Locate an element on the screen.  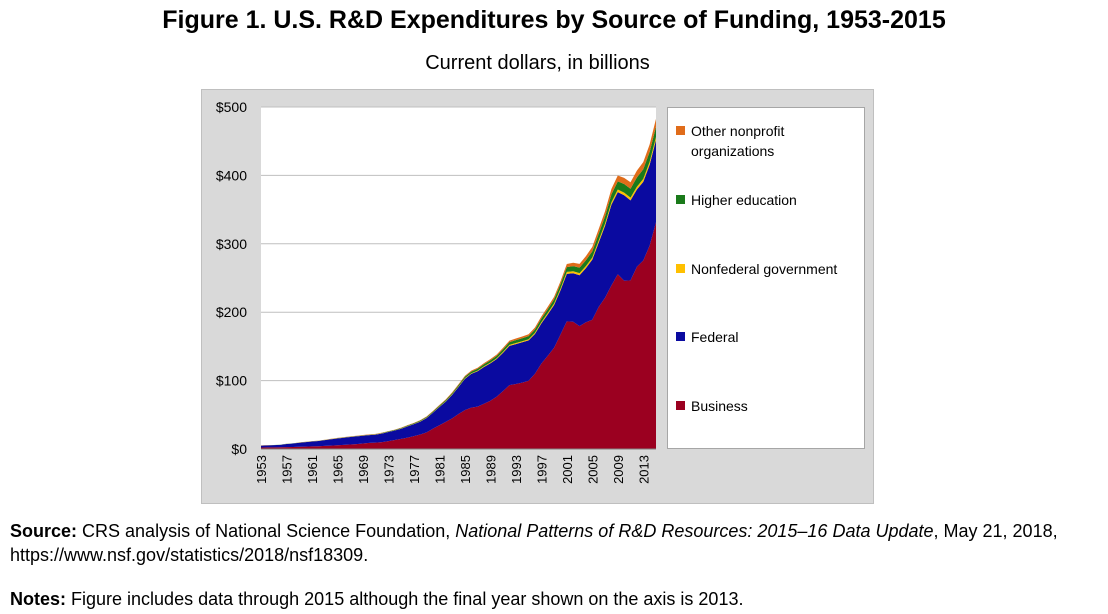
area-business is located at coordinates (458, 335).